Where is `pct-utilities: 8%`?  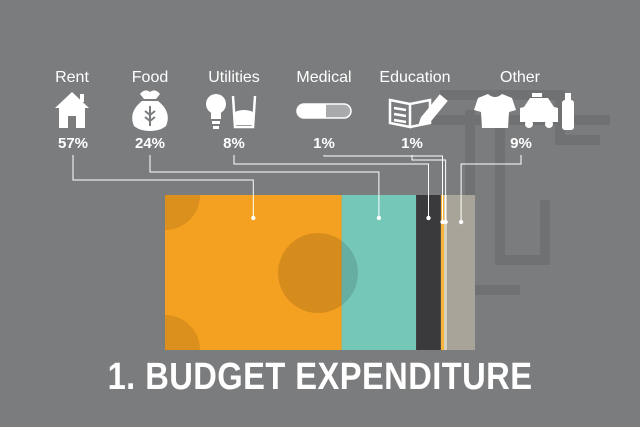
pct-utilities: 8% is located at coordinates (234, 143).